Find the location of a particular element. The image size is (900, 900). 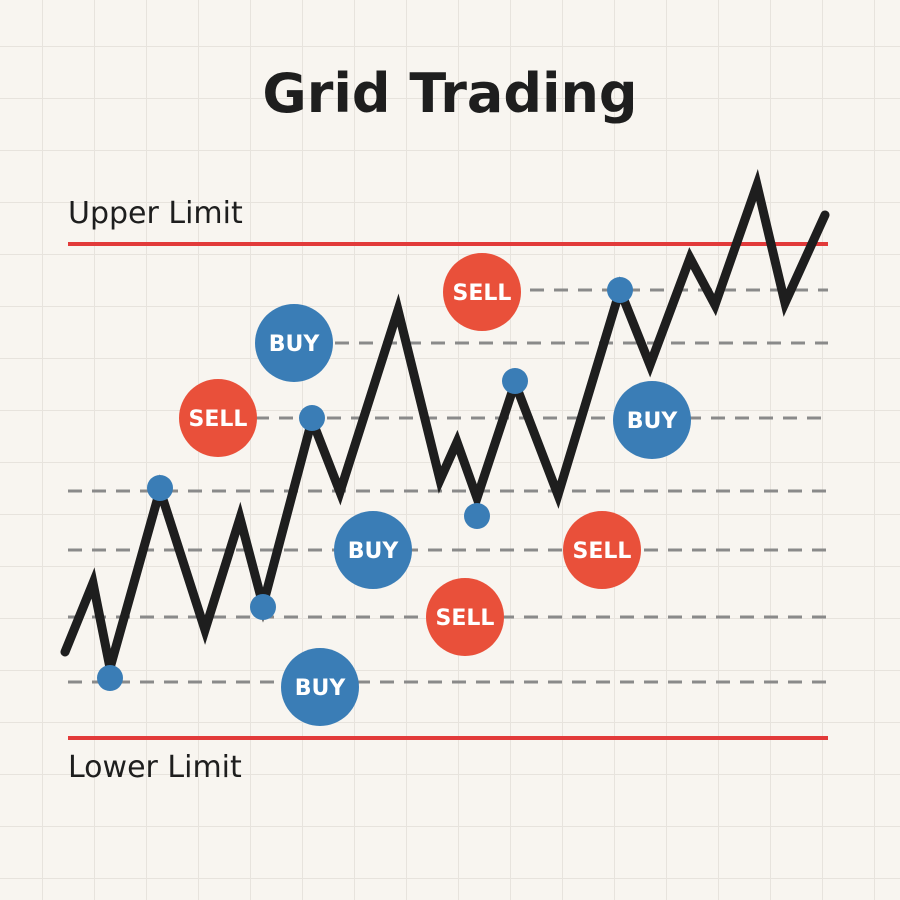

lower-limit-label: Lower Limit is located at coordinates (155, 767).